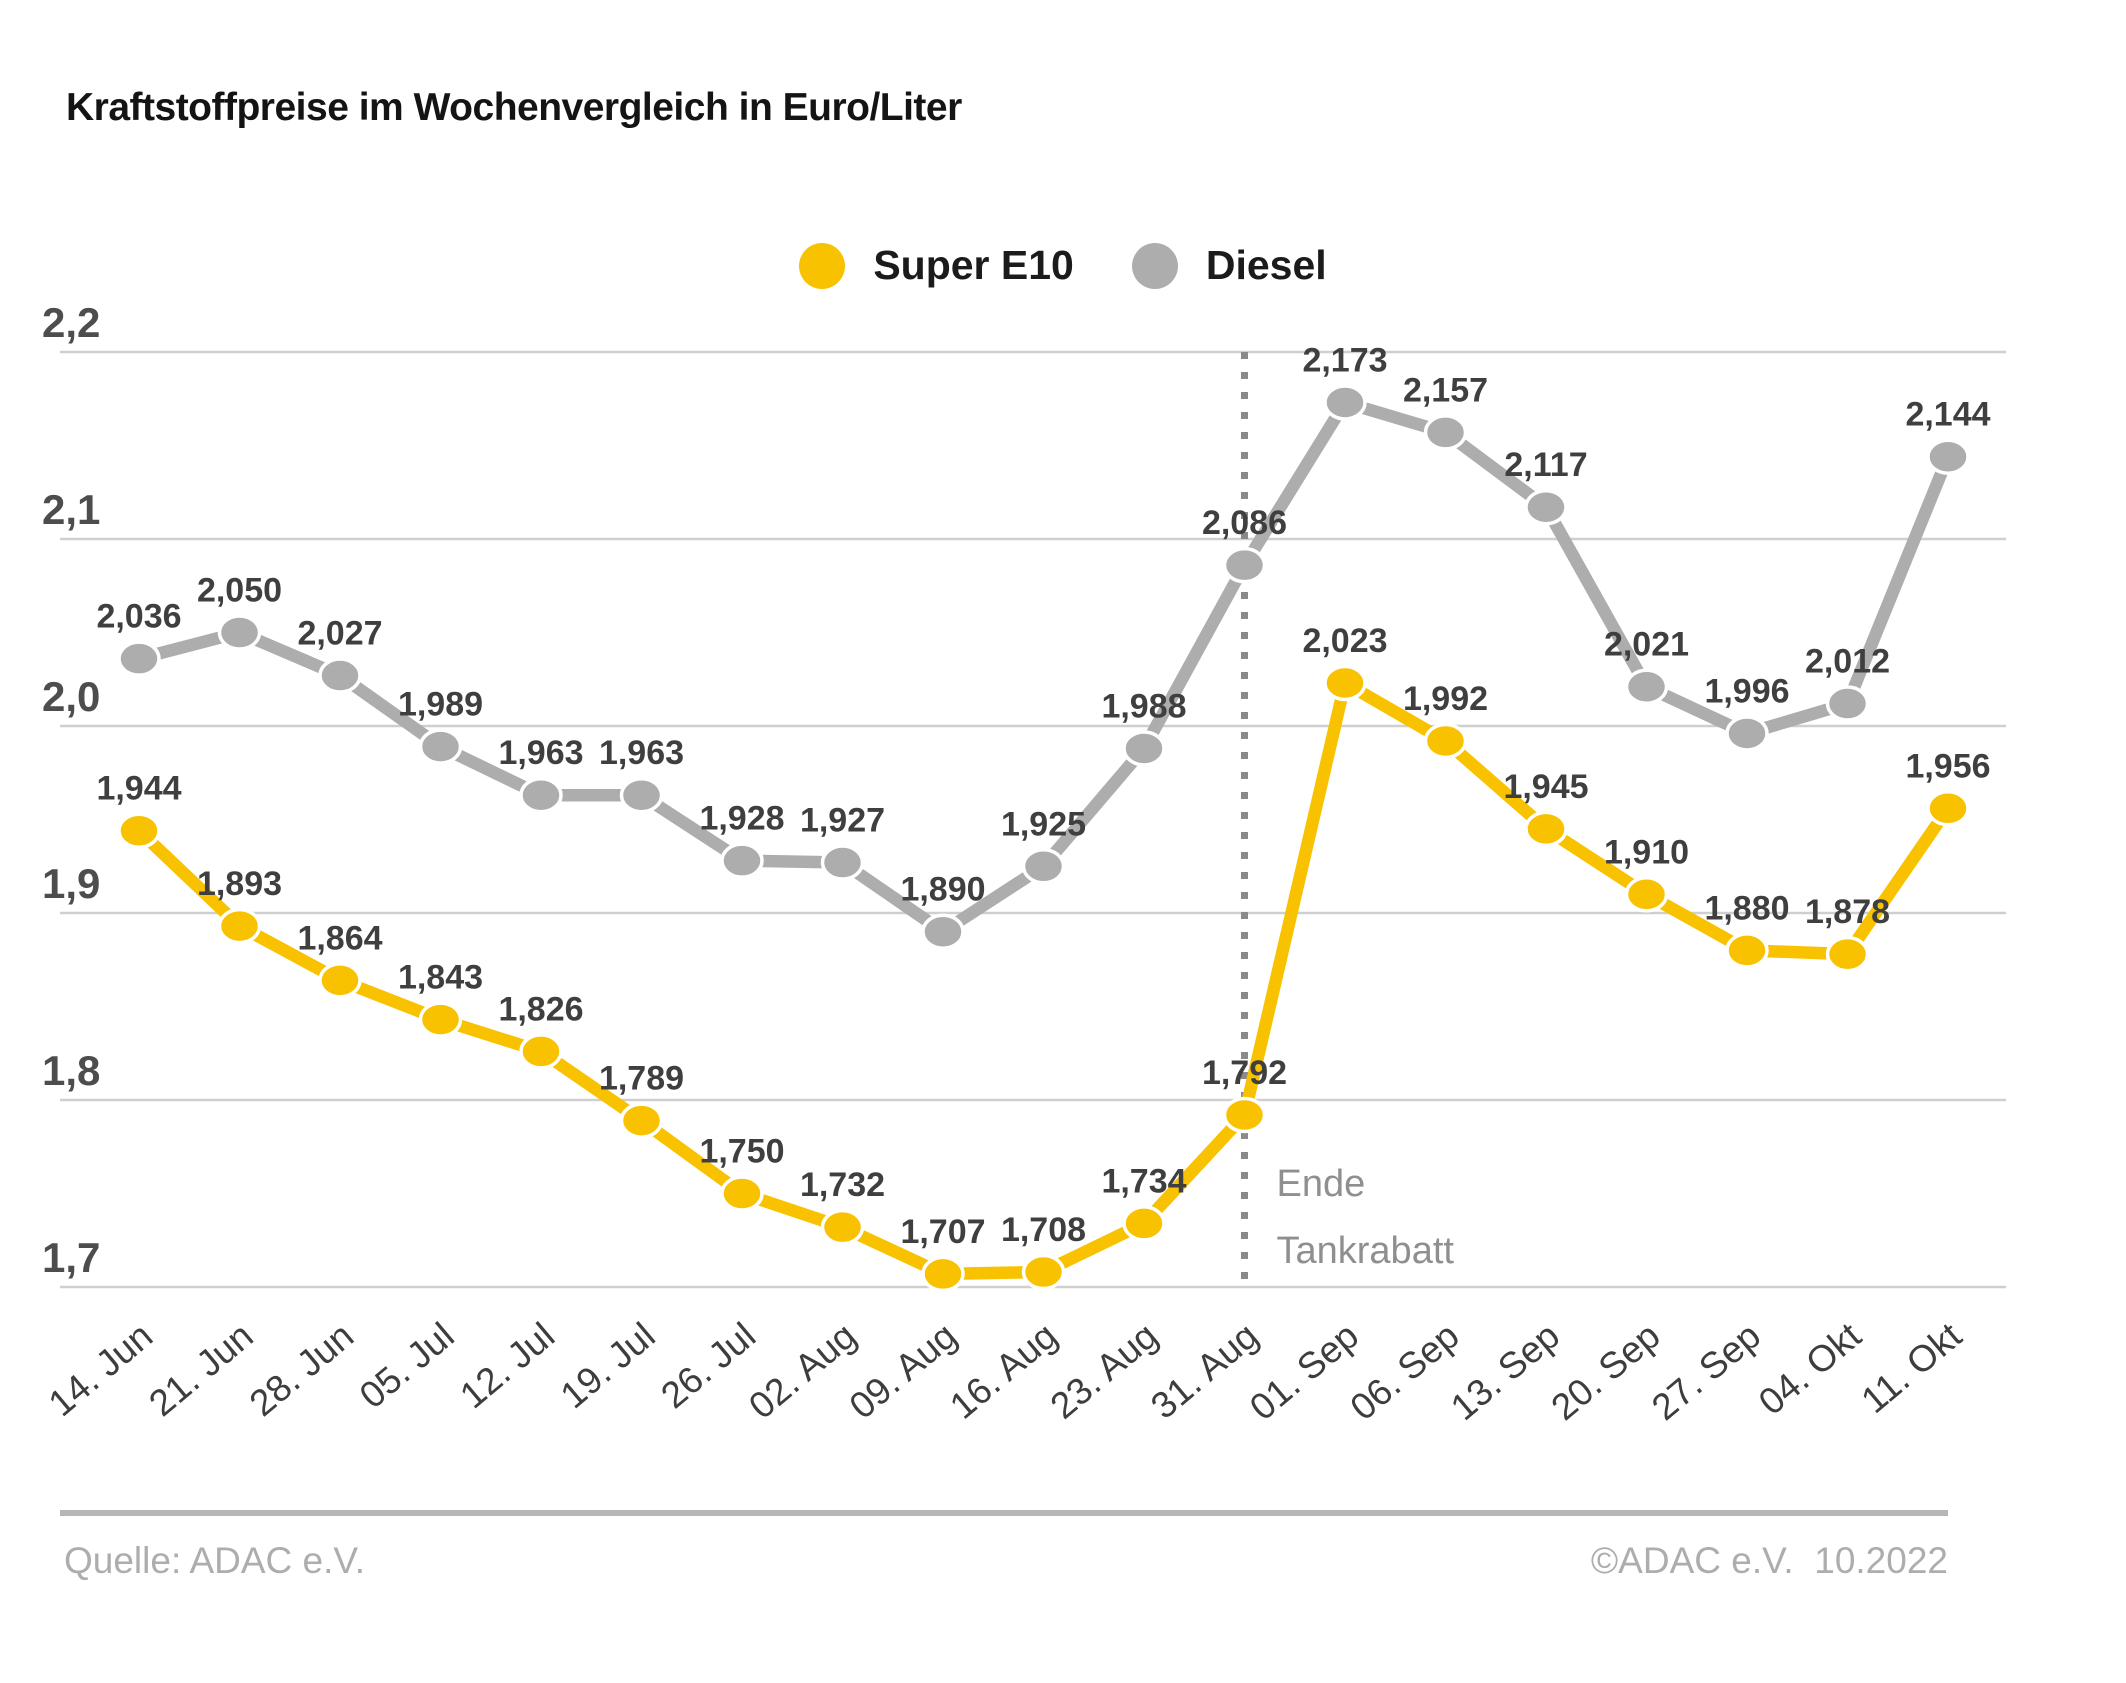  I want to click on data-label-super-e10: 1,893, so click(239, 884).